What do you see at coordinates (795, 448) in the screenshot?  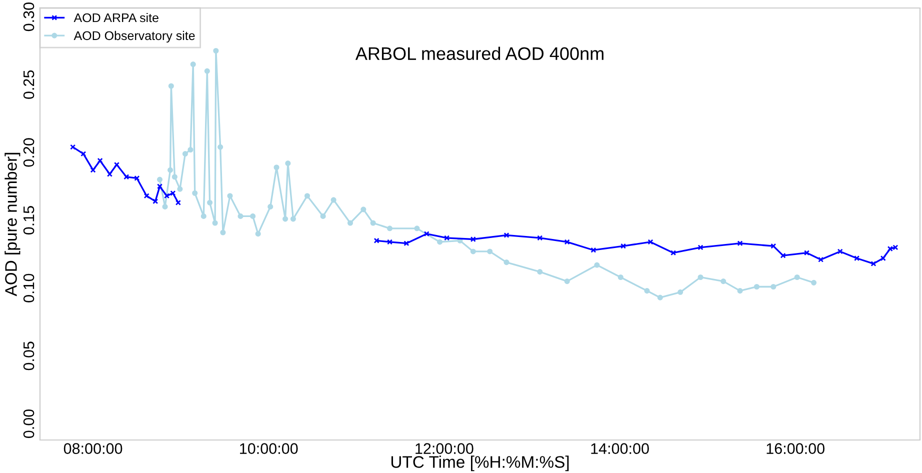 I see `x-tick-label: 16:00:00` at bounding box center [795, 448].